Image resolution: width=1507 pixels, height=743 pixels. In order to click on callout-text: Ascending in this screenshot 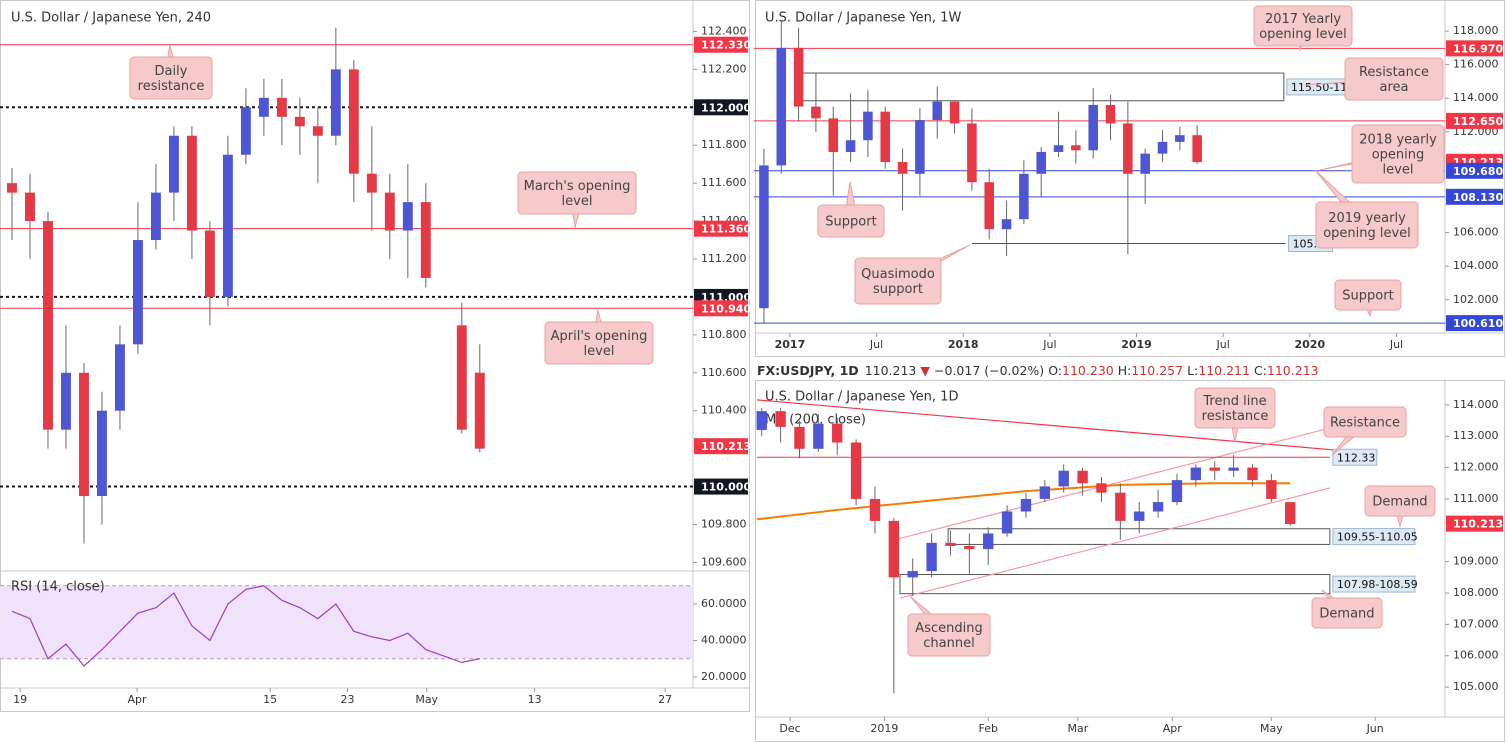, I will do `click(948, 628)`.